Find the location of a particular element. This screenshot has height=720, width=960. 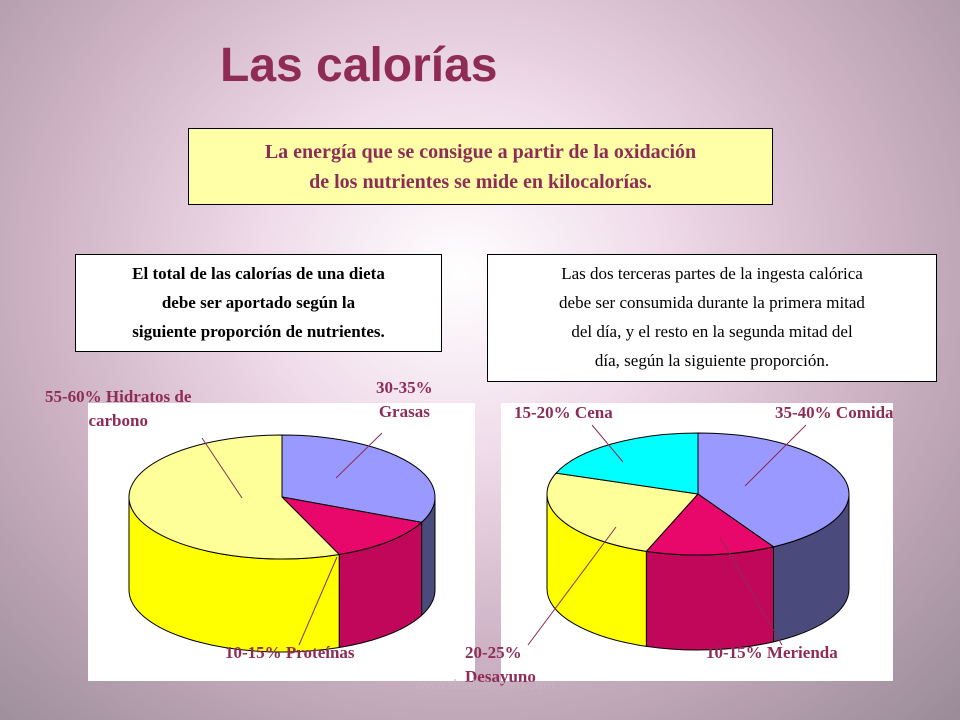

label-fats-line-1: 30-35% is located at coordinates (404, 387).